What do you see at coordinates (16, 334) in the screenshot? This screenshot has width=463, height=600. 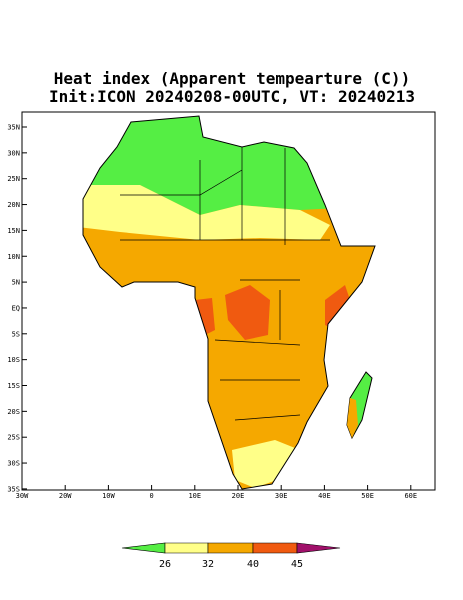 I see `lat-label: 5S` at bounding box center [16, 334].